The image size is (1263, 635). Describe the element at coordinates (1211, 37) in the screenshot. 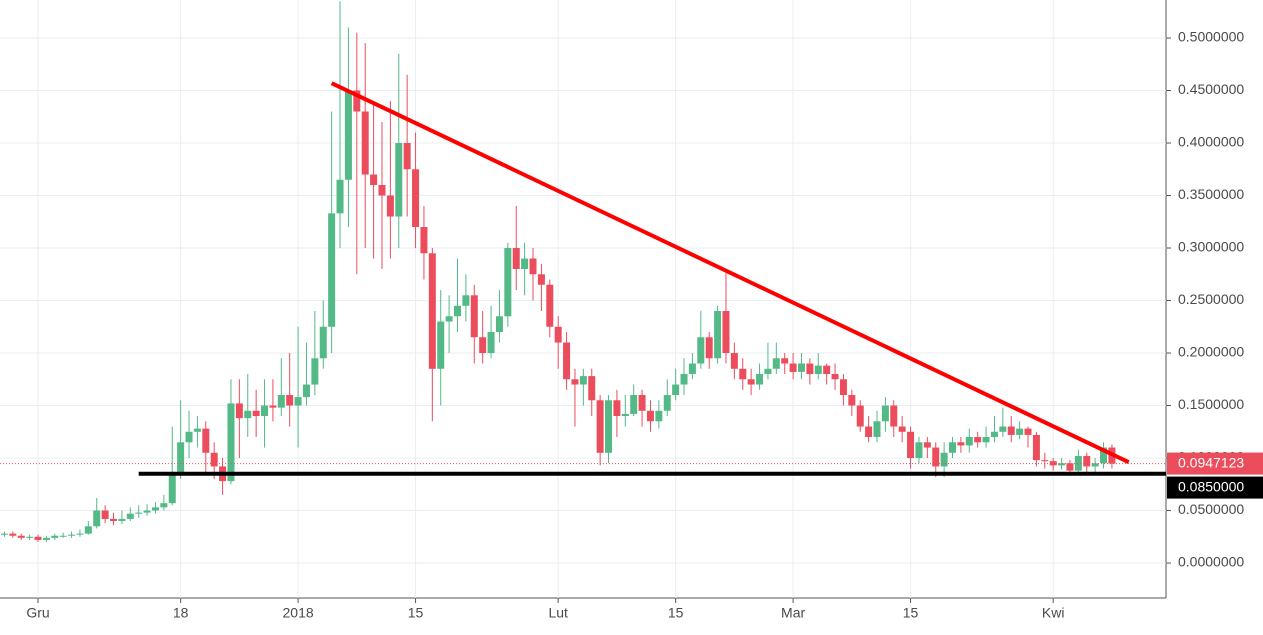

I see `y-tick-label: 0.5000000` at that location.